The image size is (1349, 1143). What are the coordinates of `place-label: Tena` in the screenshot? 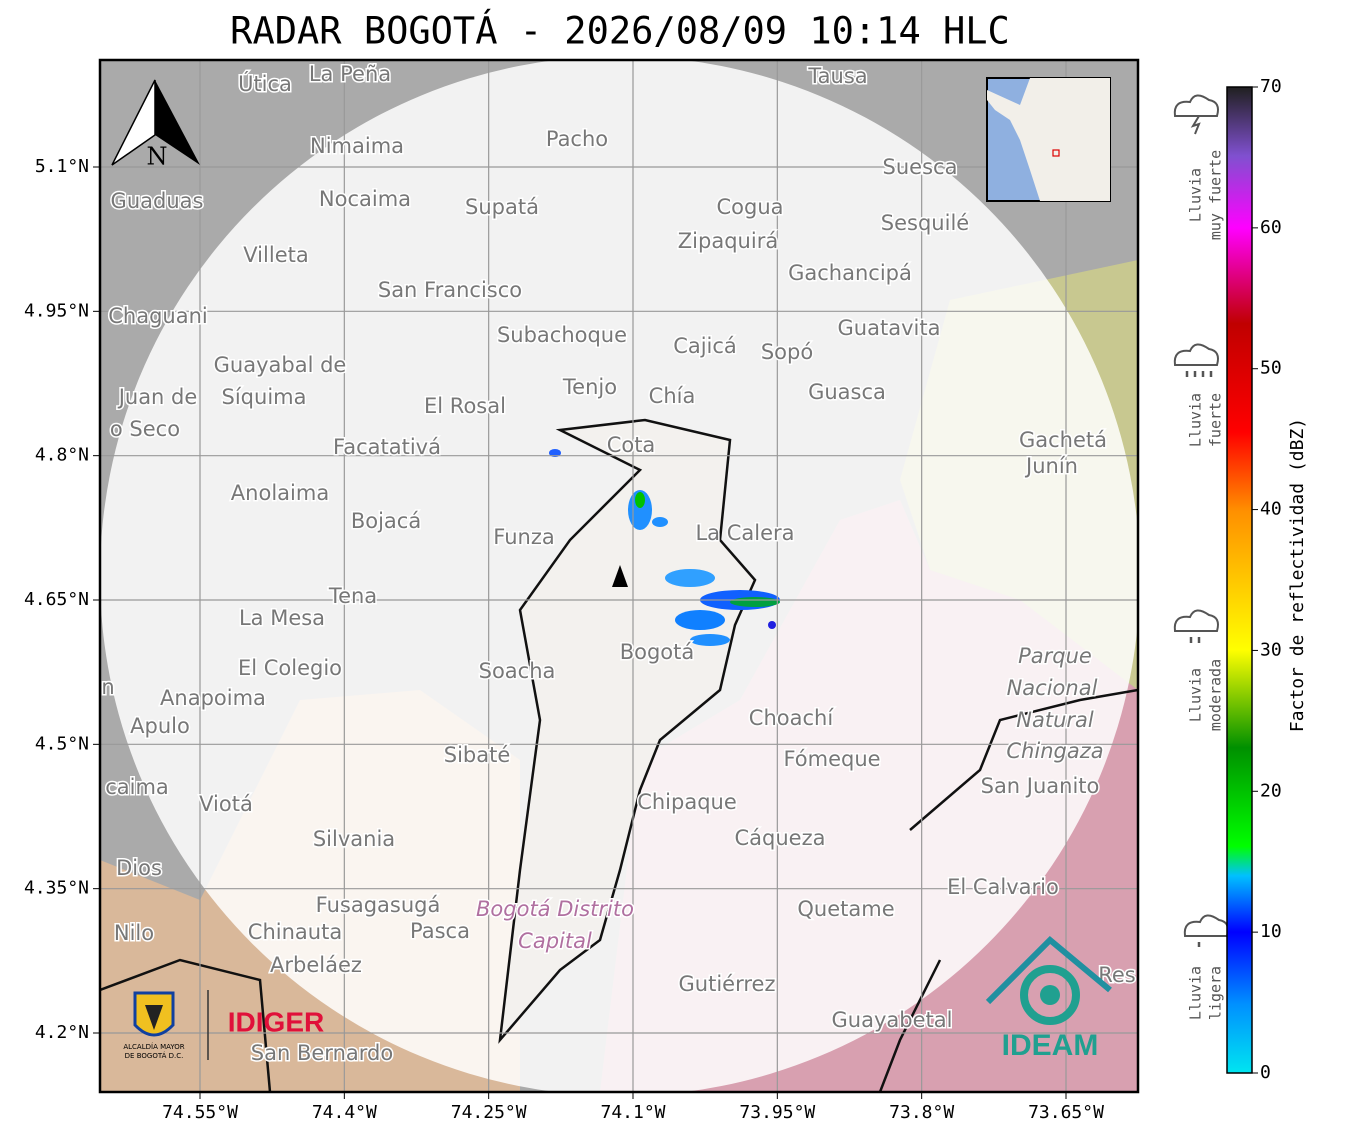 It's located at (352, 596).